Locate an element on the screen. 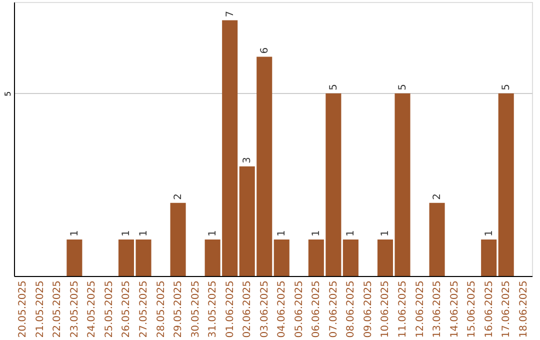 The image size is (540, 340). x-tick-label: 28.05.2025 is located at coordinates (161, 309).